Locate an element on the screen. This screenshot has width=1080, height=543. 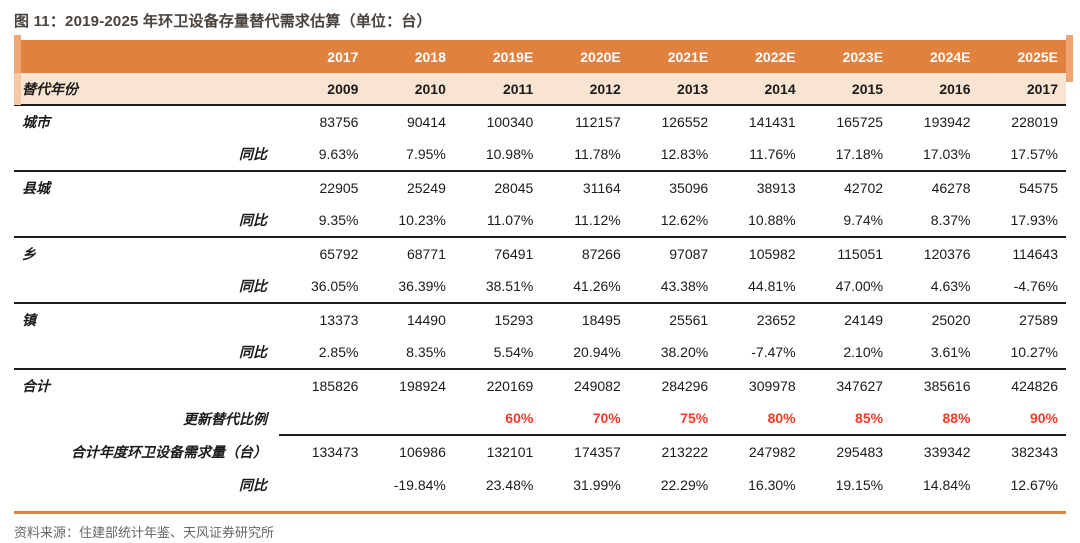
value-cell: 3.61% is located at coordinates (935, 353).